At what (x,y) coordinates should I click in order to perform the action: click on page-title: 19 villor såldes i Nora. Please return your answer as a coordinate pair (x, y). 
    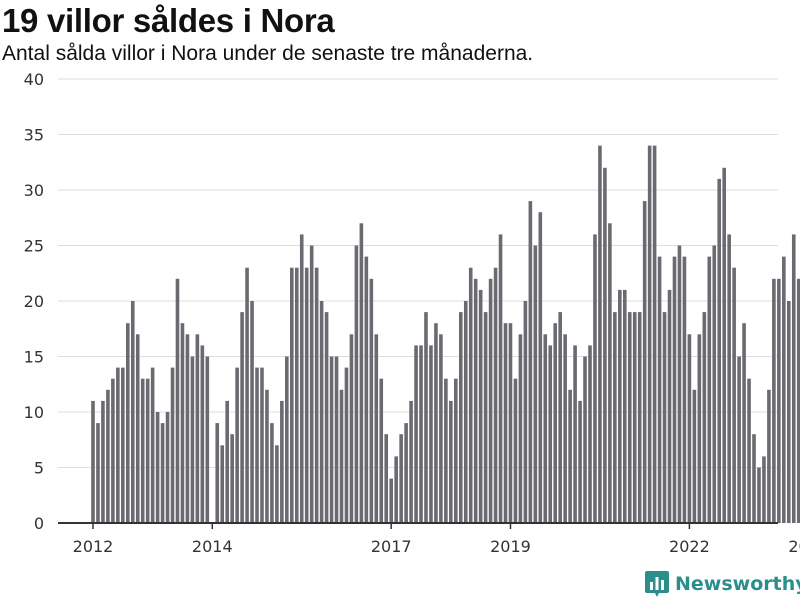
    Looking at the image, I should click on (168, 20).